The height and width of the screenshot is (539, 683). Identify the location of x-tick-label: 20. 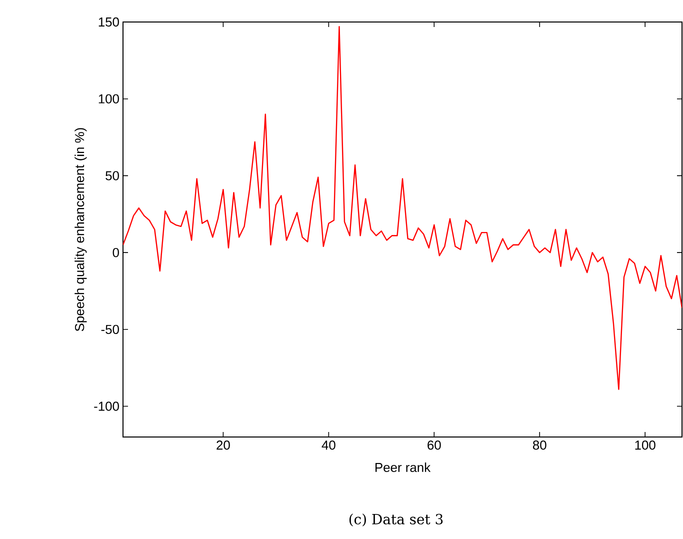
(223, 445).